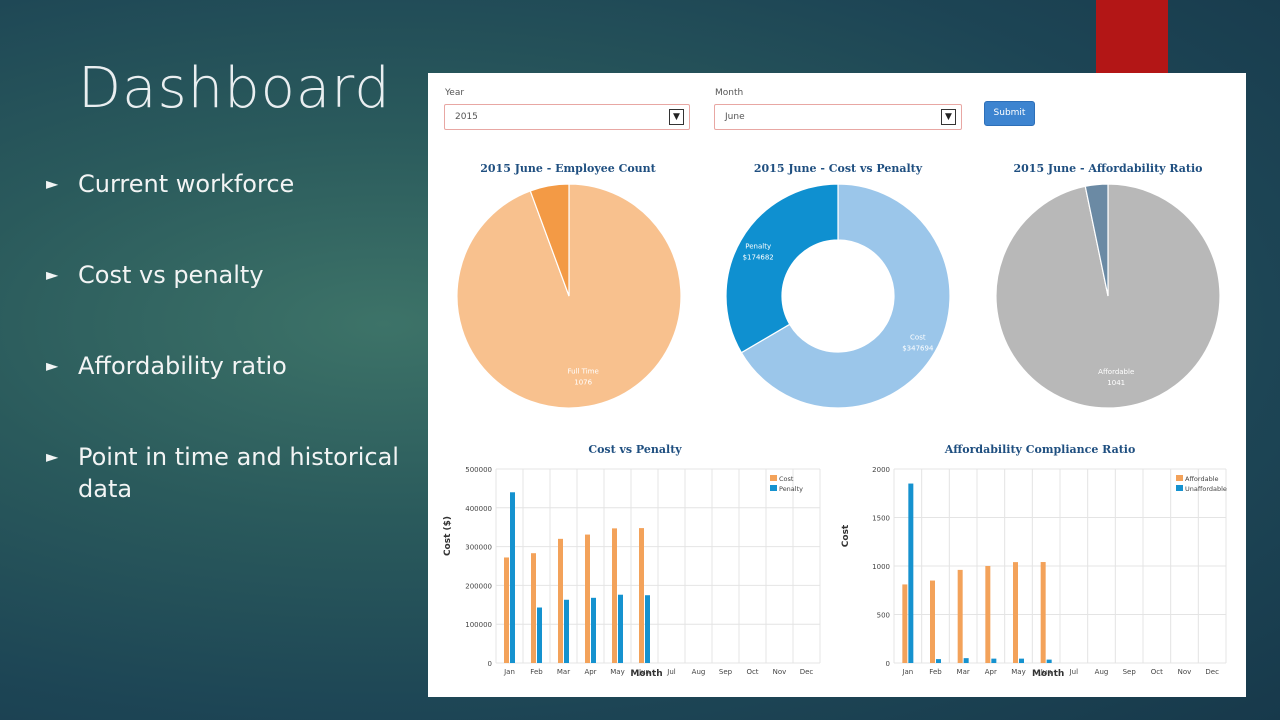  Describe the element at coordinates (1206, 489) in the screenshot. I see `legend-label: Unaffordable` at that location.